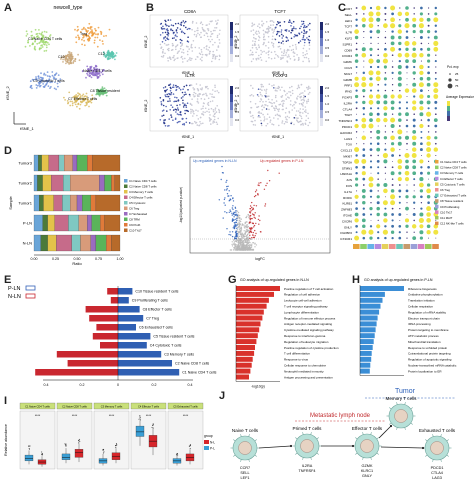 Image resolution: width=474 pixels, height=479 pixels. What do you see at coordinates (181, 151) in the screenshot?
I see `panel-f-label: F` at bounding box center [181, 151].